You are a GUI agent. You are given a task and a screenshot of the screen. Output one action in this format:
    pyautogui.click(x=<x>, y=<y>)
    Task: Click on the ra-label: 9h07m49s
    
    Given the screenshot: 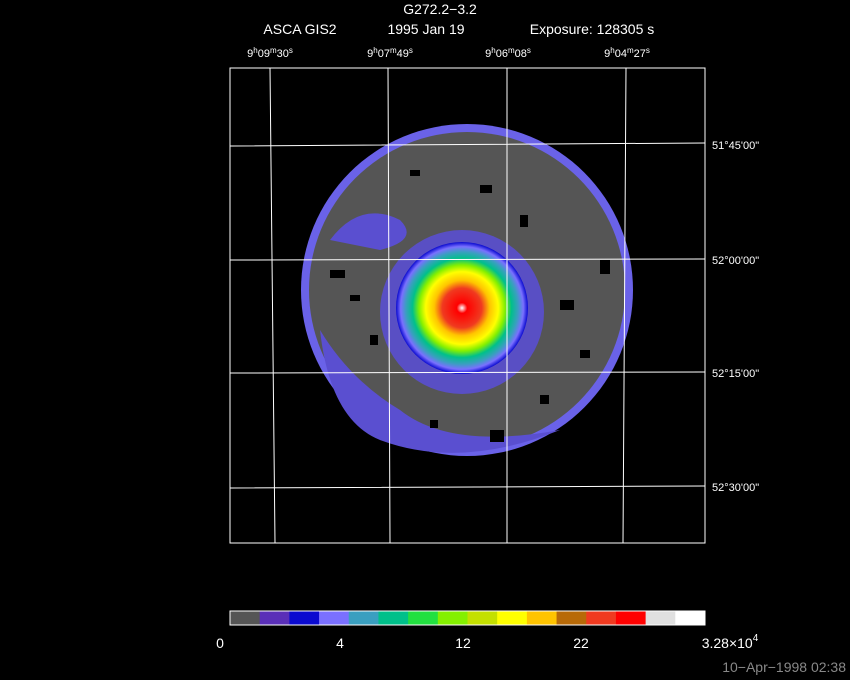 What is the action you would take?
    pyautogui.click(x=390, y=53)
    